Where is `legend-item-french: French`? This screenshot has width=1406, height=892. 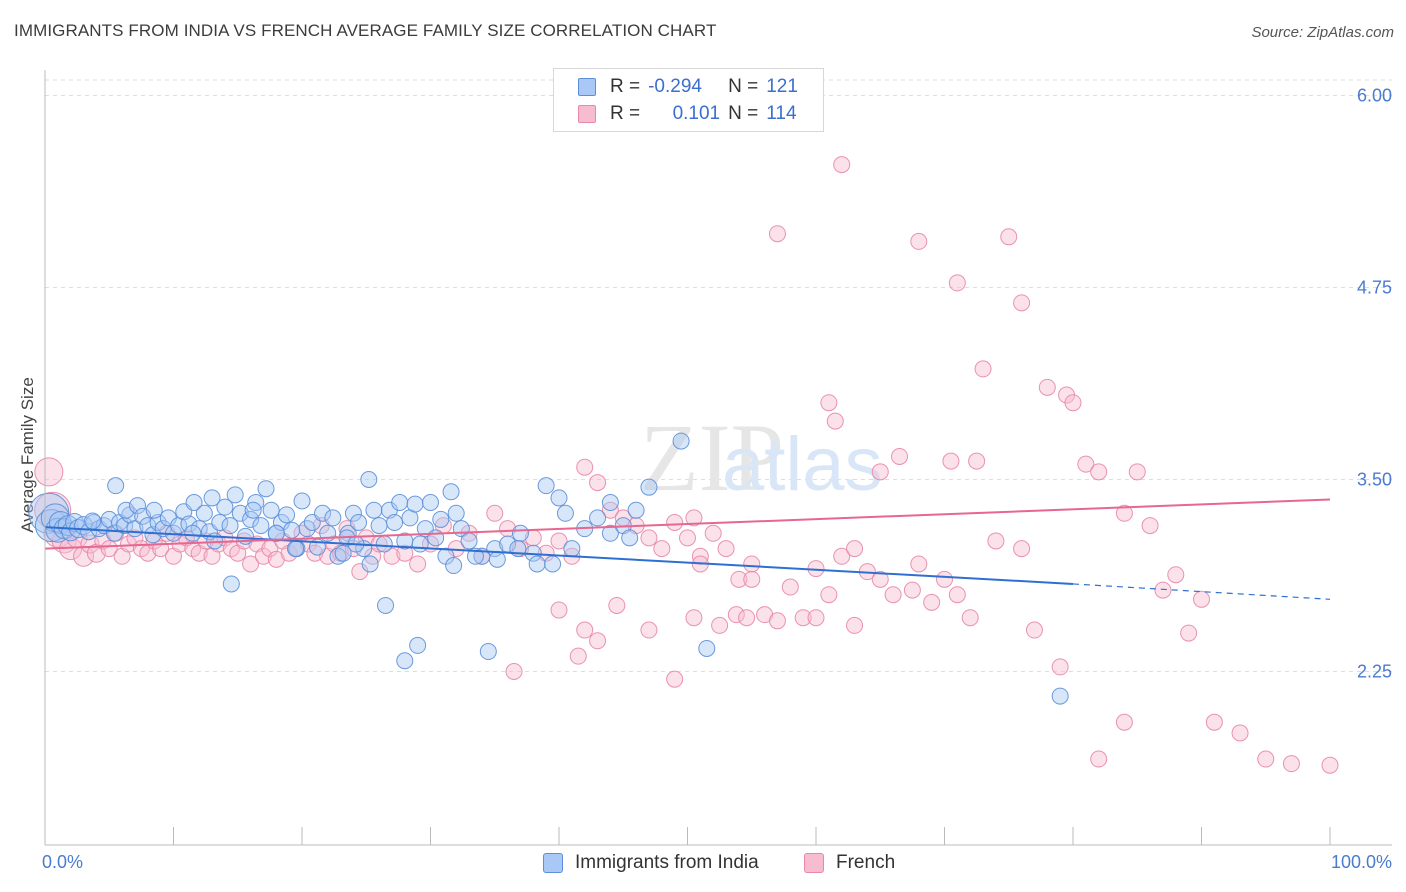
legend-item-french: French is located at coordinates (849, 863).